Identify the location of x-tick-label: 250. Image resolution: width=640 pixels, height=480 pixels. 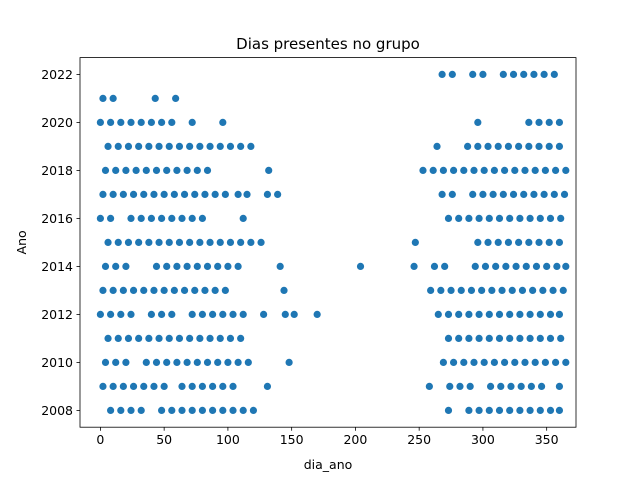
(419, 439).